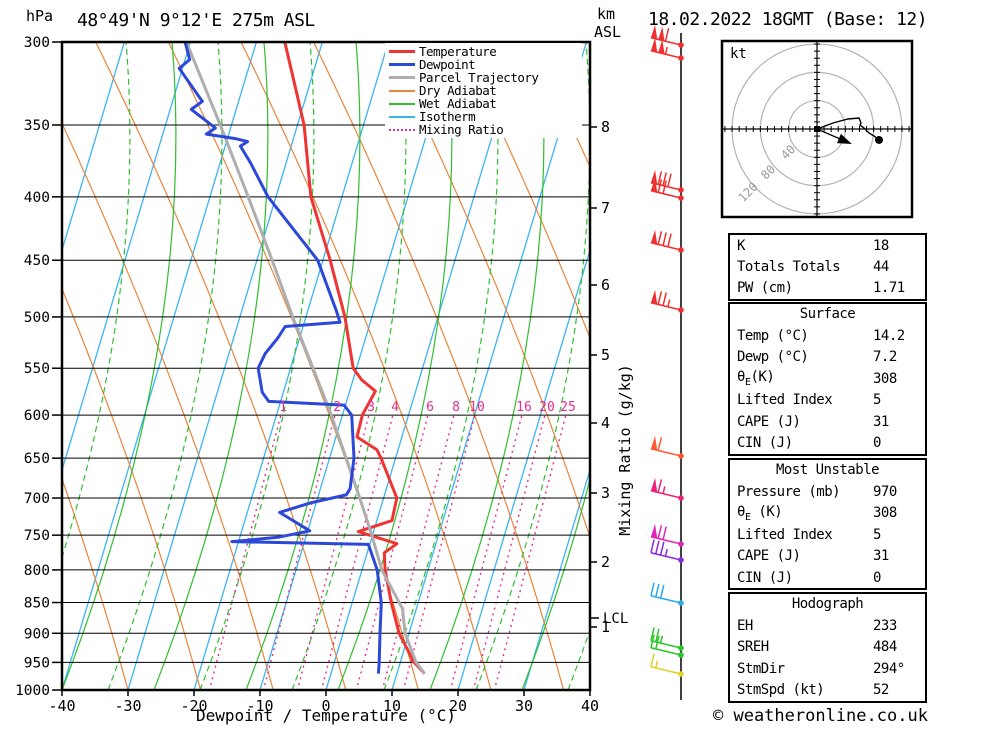 The image size is (1000, 733). What do you see at coordinates (458, 706) in the screenshot?
I see `temperature-tick-label: 20` at bounding box center [458, 706].